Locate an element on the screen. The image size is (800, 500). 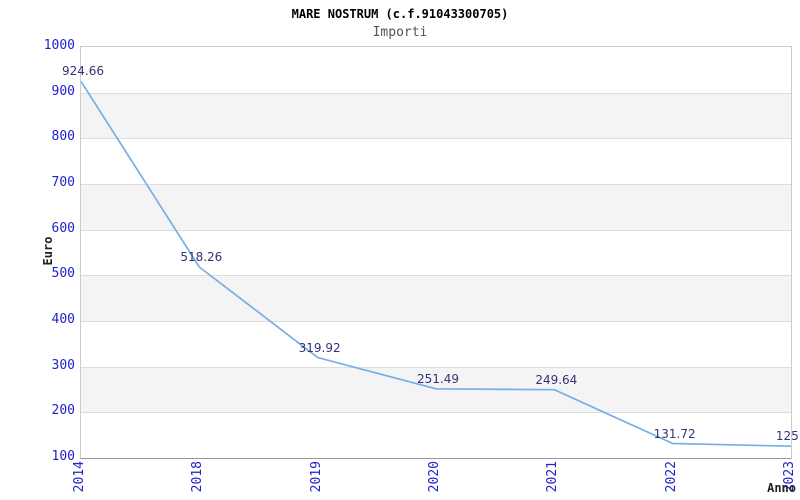
chart-subtitle: Importi is located at coordinates (400, 32).